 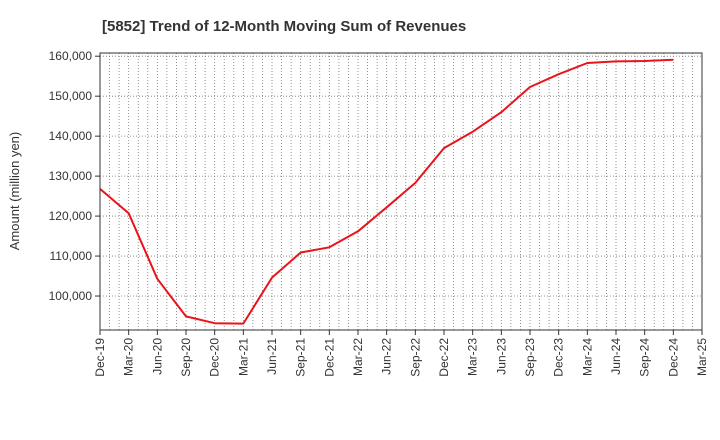 What do you see at coordinates (71, 296) in the screenshot?
I see `y-tick-label: 100,000` at bounding box center [71, 296].